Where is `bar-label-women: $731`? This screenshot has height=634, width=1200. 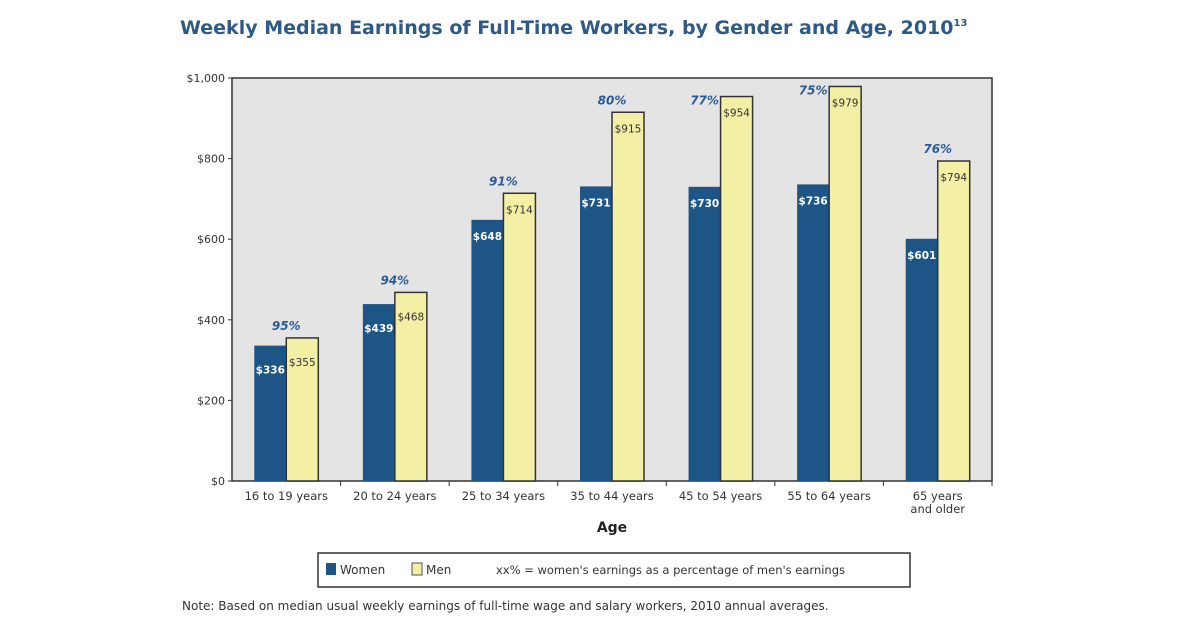 bar-label-women: $731 is located at coordinates (595, 203).